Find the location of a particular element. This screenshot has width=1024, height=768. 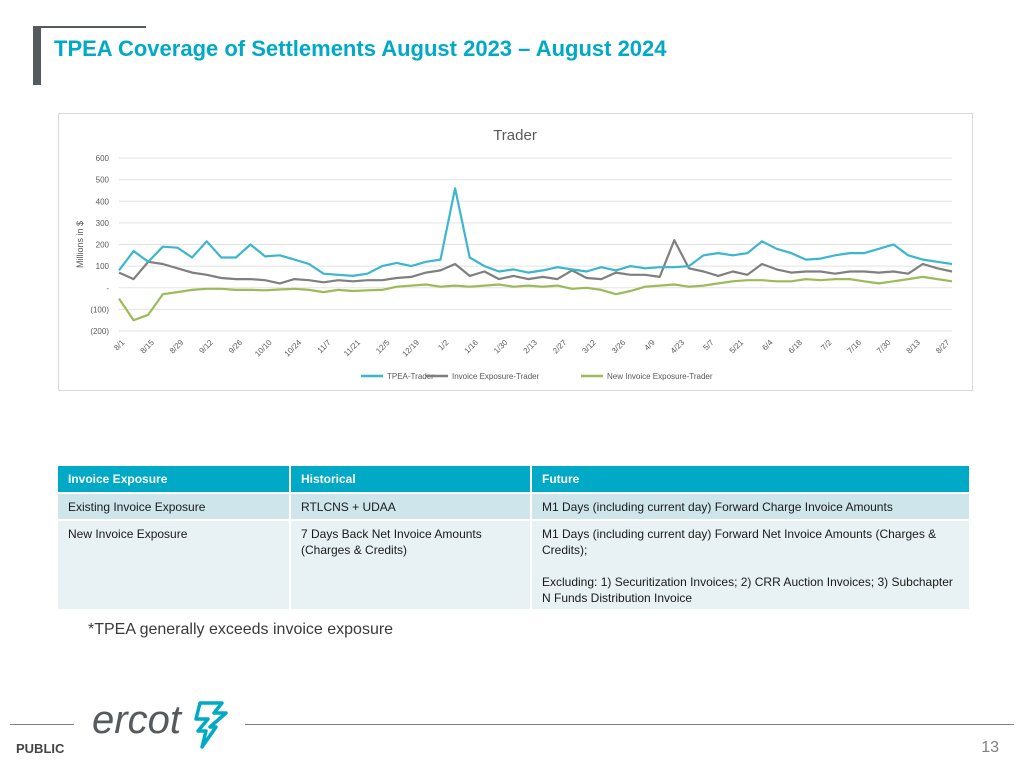

x-tick-label: 10/10 is located at coordinates (263, 348).